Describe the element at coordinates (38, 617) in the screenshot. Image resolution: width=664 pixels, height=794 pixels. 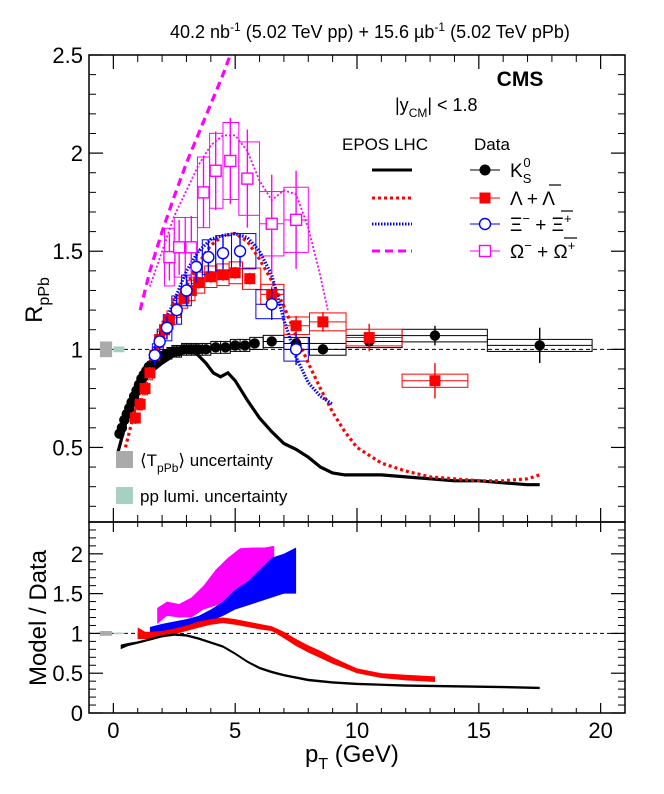
I see `bottom-y-axis-title: Model / Data` at that location.